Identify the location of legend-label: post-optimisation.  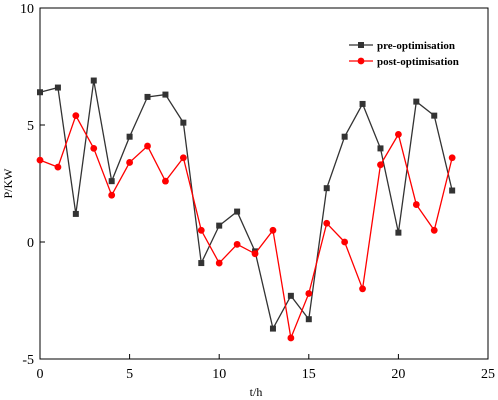
(418, 62).